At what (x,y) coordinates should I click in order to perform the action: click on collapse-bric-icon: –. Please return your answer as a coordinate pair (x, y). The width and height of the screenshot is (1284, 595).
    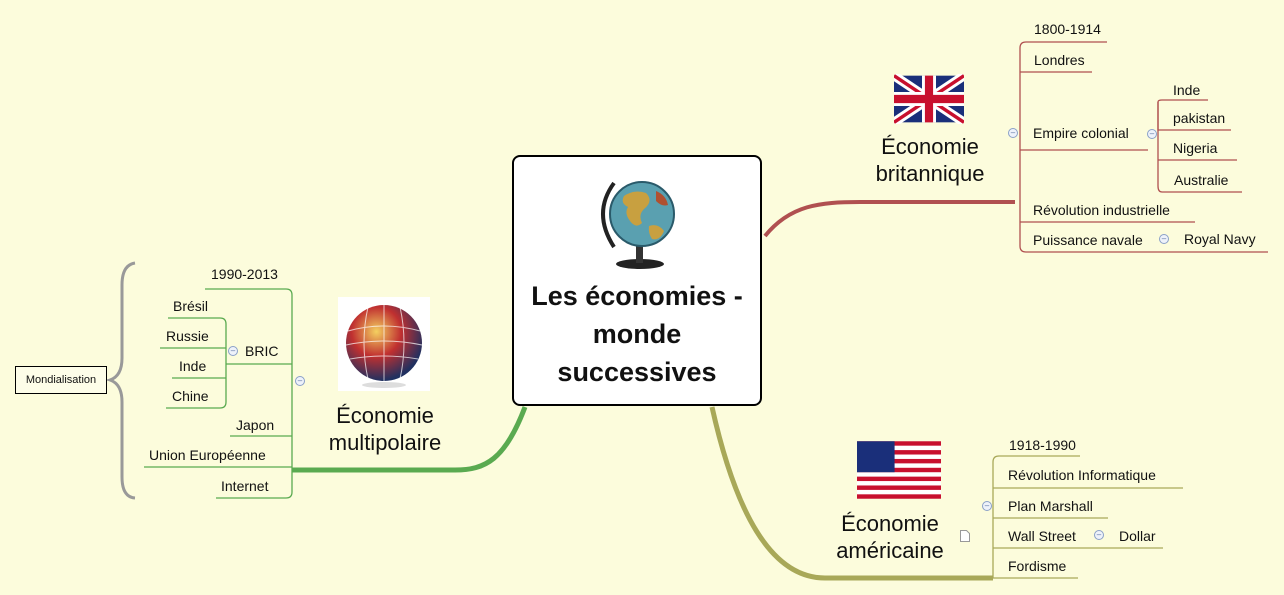
    Looking at the image, I should click on (233, 351).